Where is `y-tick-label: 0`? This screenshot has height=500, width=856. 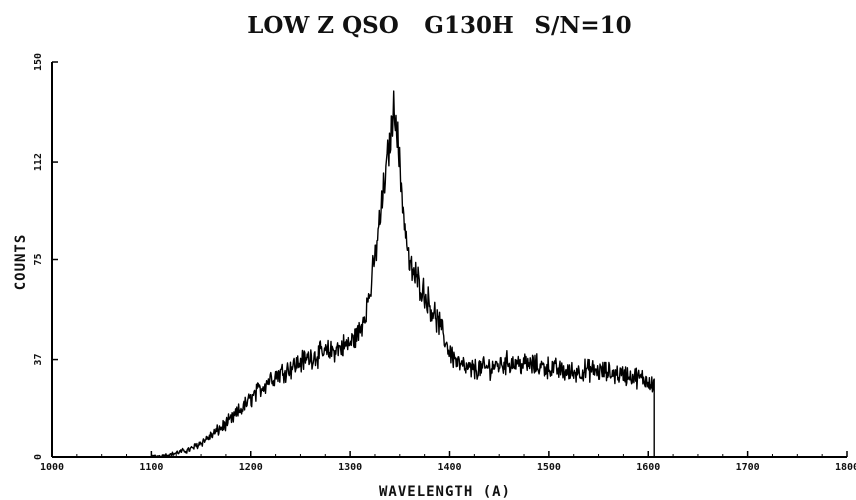
y-tick-label: 0 is located at coordinates (38, 457).